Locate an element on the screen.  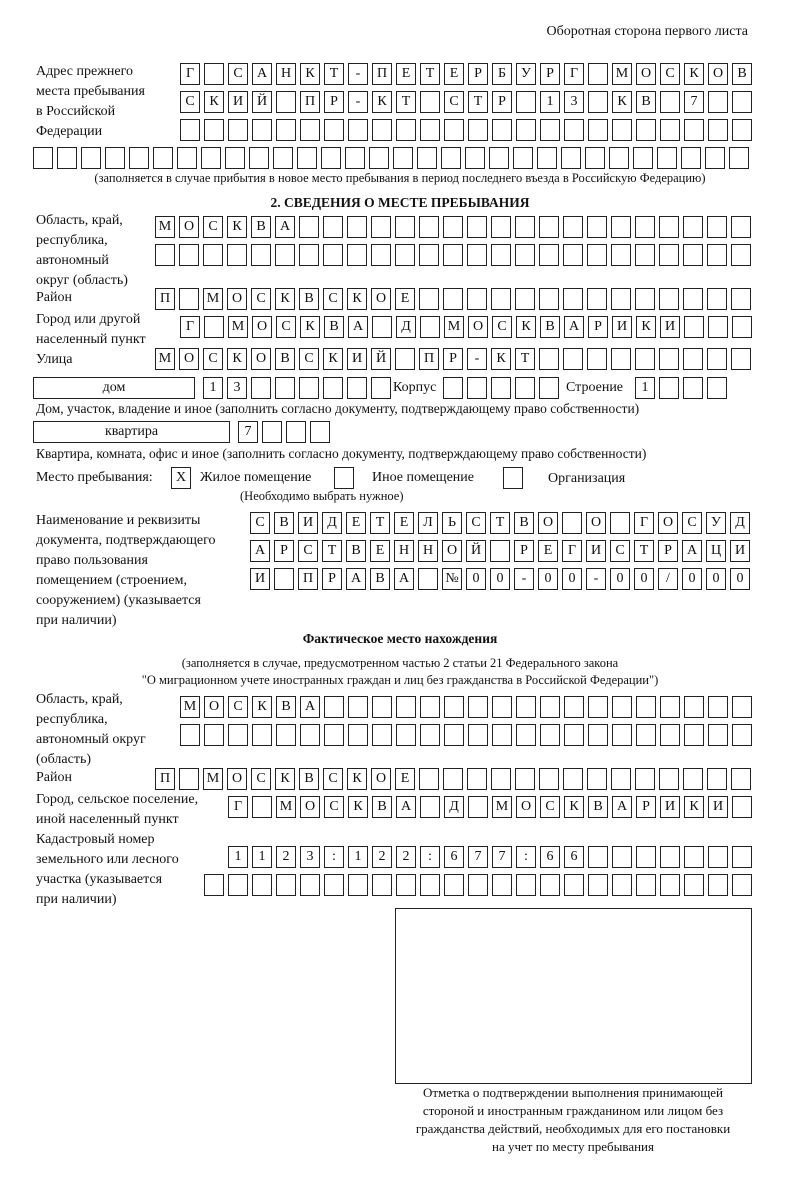
letter-box: С is located at coordinates (261, 299).